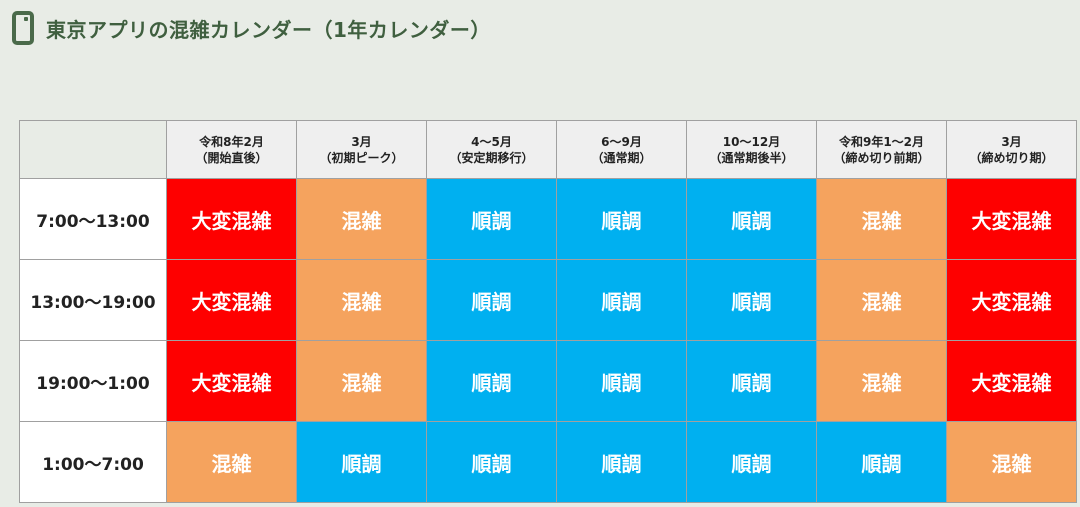  I want to click on column-header: 令和9年1～2月 （締め切り前期）, so click(881, 149).